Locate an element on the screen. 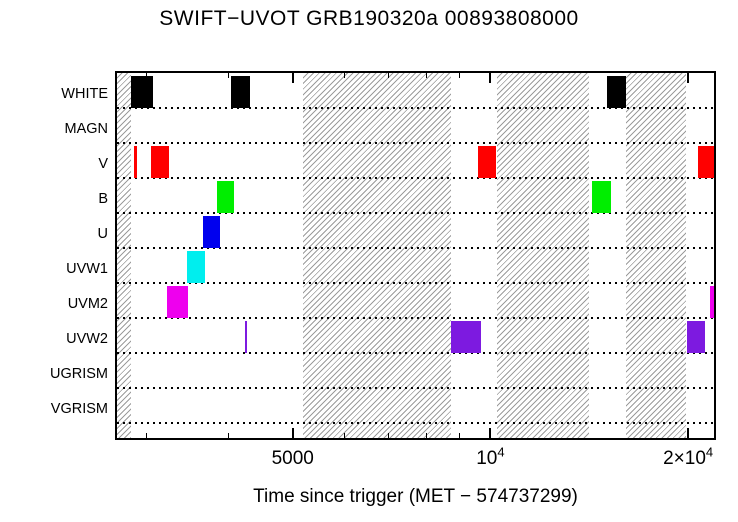 Image resolution: width=738 pixels, height=522 pixels. filter-label: UVW1 is located at coordinates (87, 269).